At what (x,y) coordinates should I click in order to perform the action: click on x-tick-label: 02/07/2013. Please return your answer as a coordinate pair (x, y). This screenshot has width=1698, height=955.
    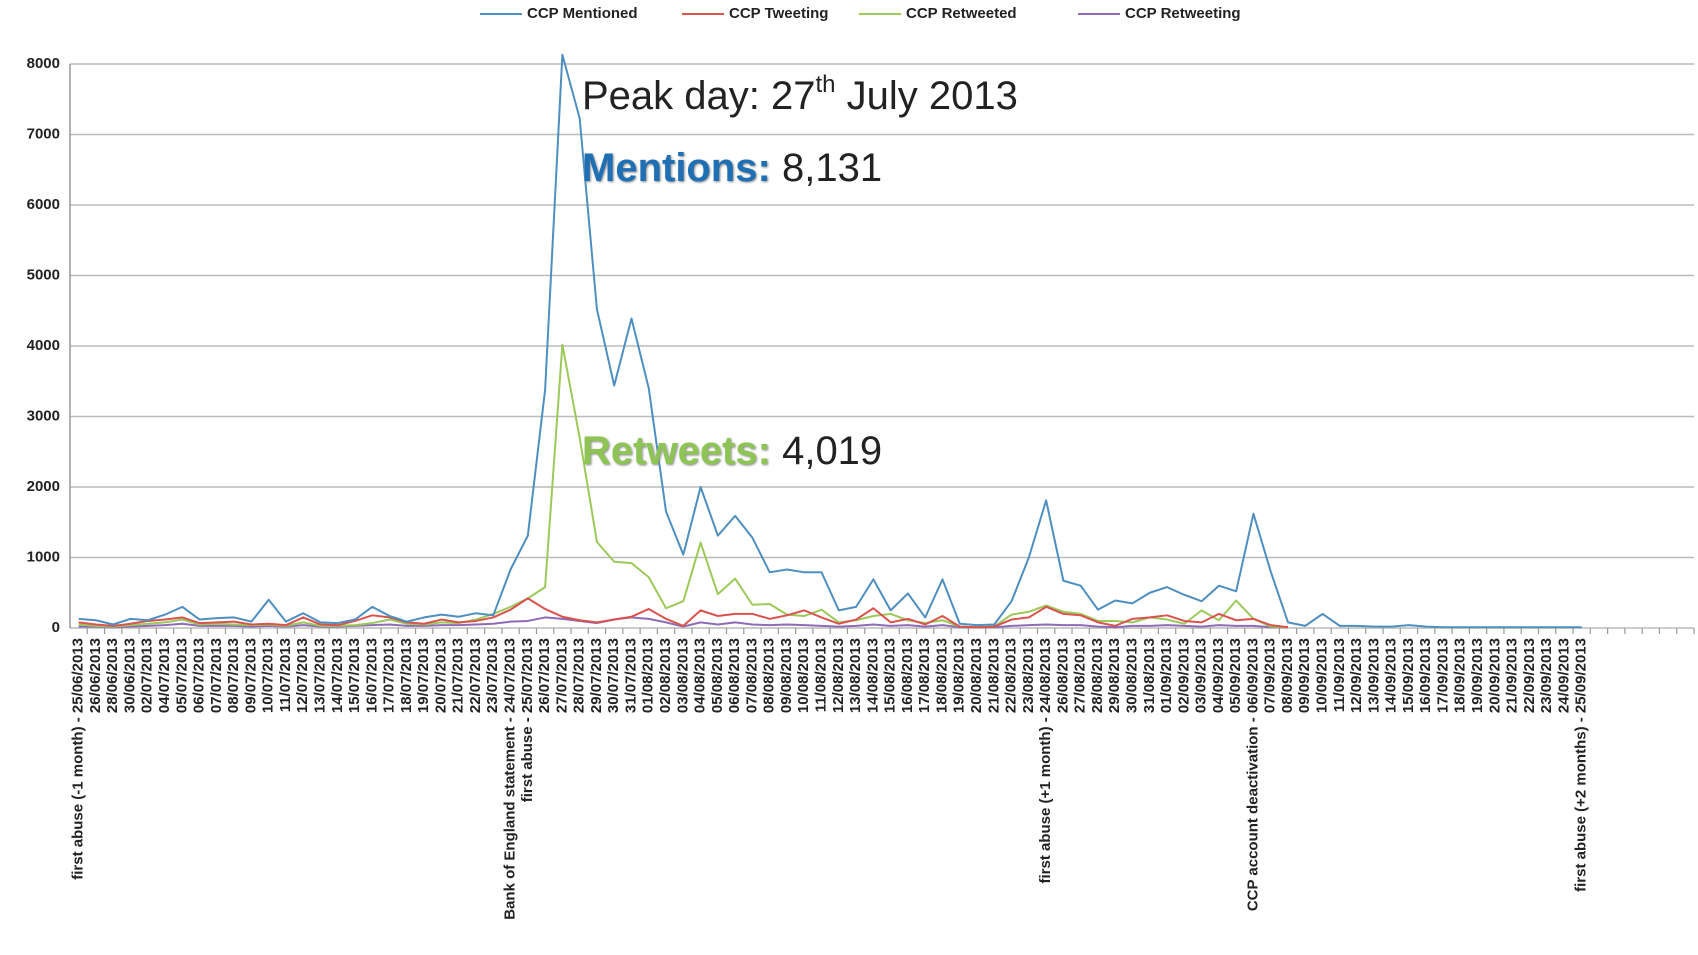
    Looking at the image, I should click on (147, 675).